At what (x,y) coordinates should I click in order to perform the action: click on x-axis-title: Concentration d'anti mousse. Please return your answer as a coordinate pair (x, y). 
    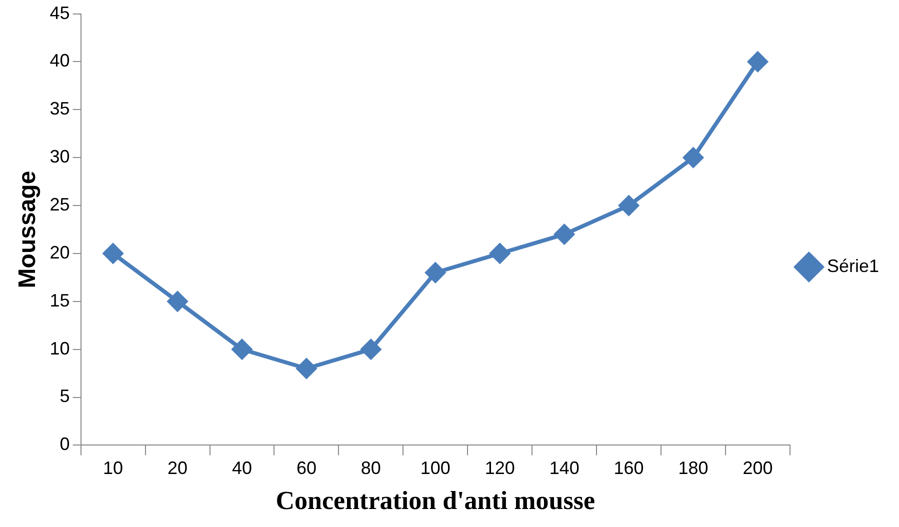
    Looking at the image, I should click on (436, 501).